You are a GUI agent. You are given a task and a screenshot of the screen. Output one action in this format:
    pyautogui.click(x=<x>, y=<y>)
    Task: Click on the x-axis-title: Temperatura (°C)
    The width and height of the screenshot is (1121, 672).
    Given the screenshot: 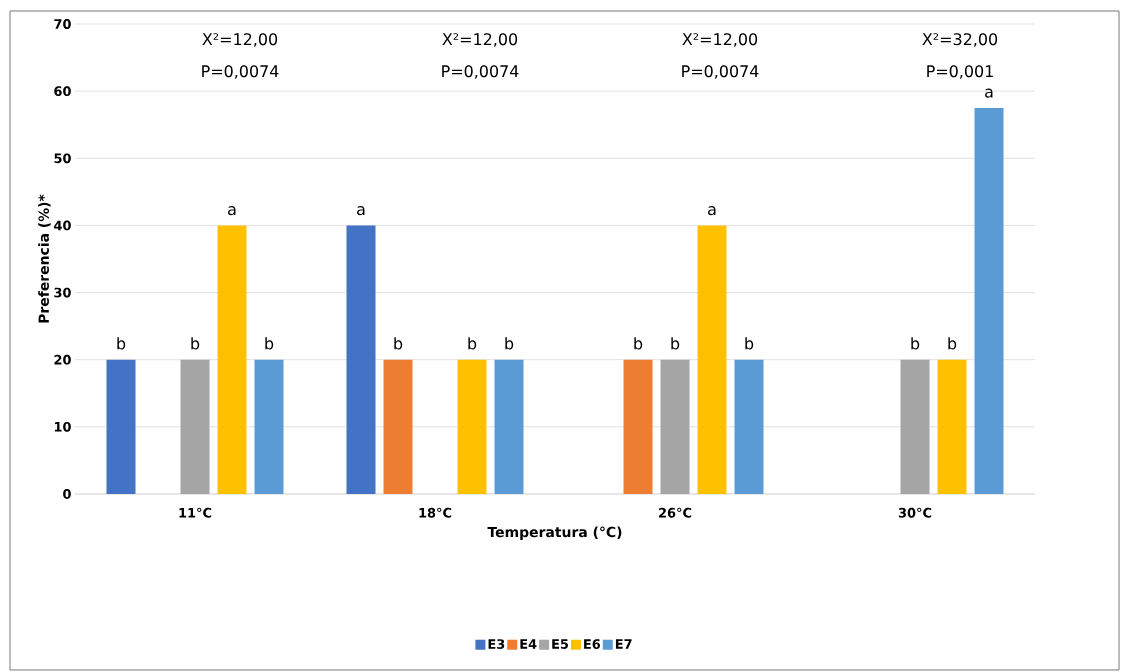 What is the action you would take?
    pyautogui.click(x=554, y=533)
    